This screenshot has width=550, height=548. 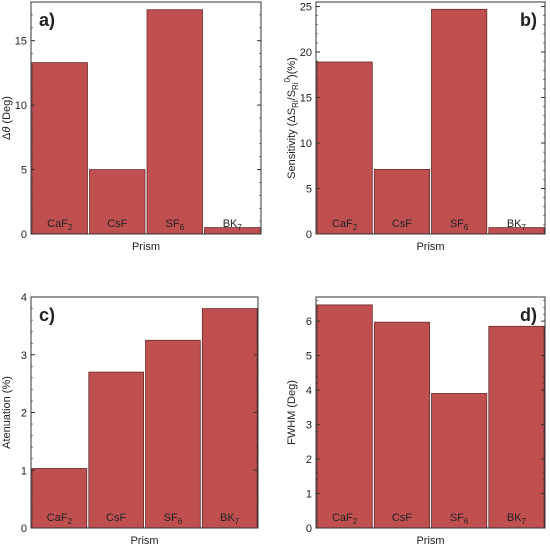 I want to click on y-tick-label: 25, so click(x=306, y=8).